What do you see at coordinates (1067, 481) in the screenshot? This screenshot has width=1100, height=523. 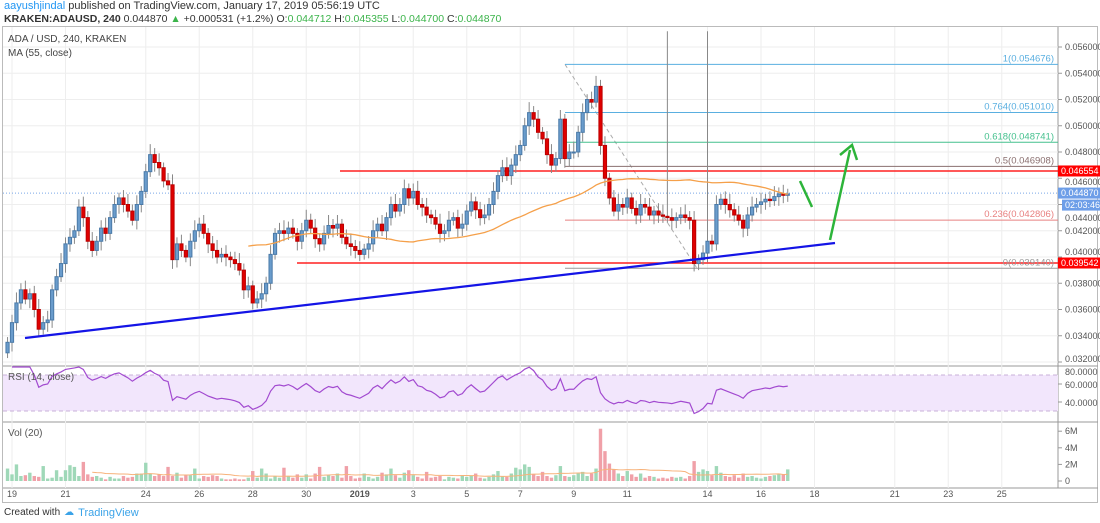 I see `vol-tick-label: 0` at bounding box center [1067, 481].